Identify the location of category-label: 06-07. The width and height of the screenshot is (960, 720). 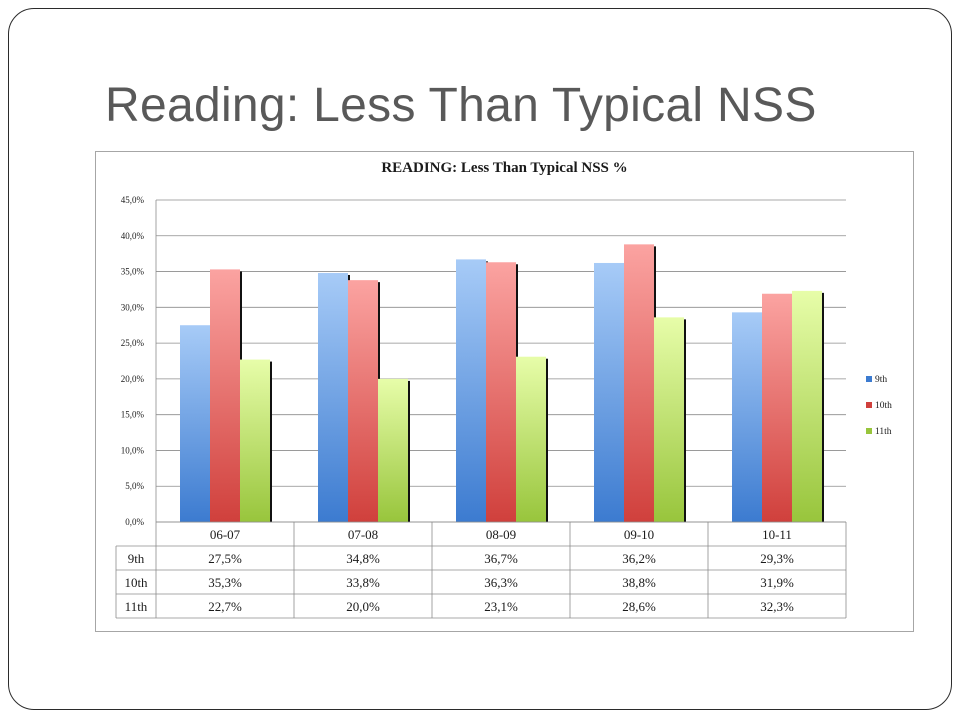
(225, 534).